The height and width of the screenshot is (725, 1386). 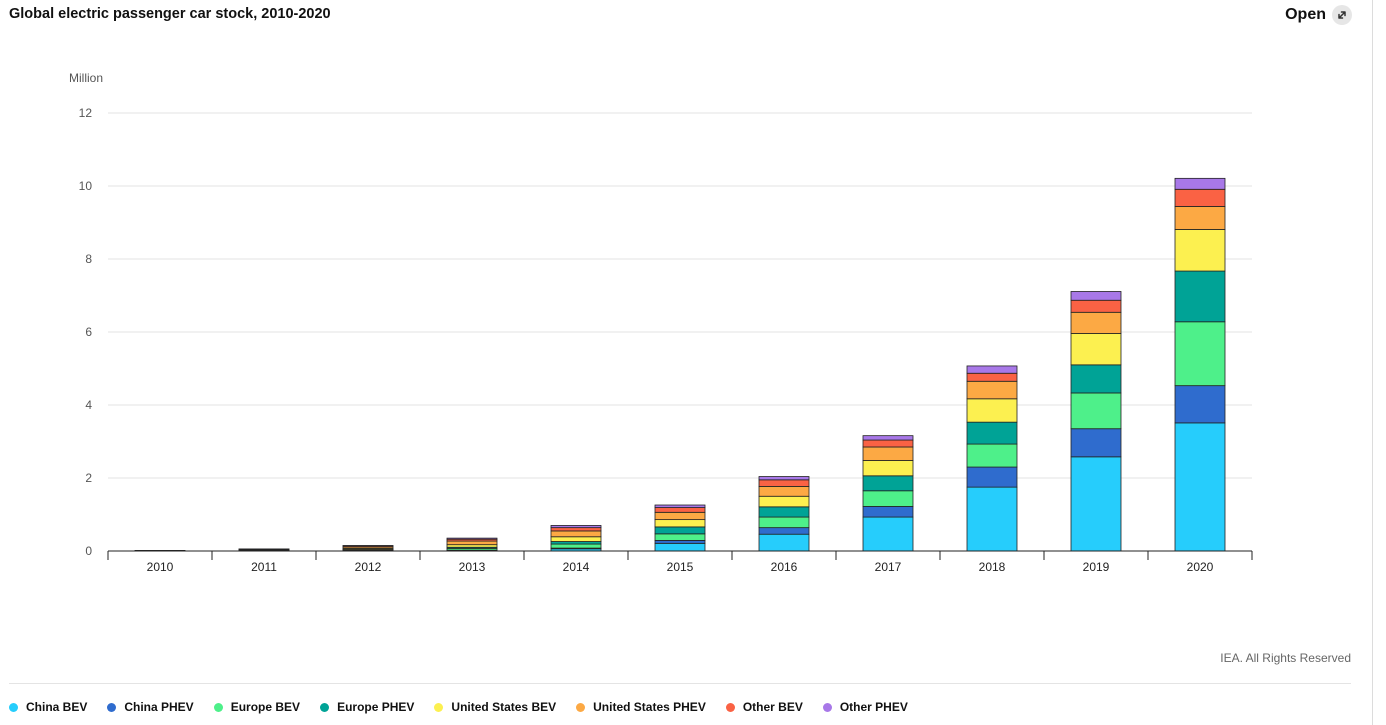 What do you see at coordinates (504, 707) in the screenshot?
I see `legend-label: United States BEV` at bounding box center [504, 707].